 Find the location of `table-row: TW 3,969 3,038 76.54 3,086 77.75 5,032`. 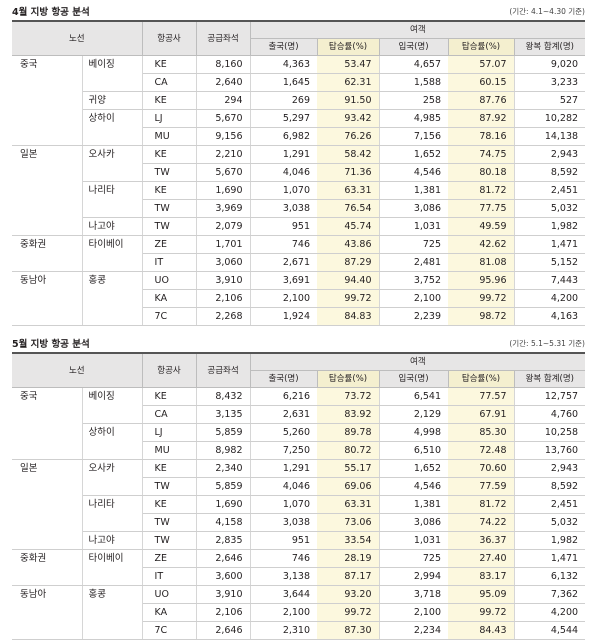

table-row: TW 3,969 3,038 76.54 3,086 77.75 5,032 is located at coordinates (299, 208).